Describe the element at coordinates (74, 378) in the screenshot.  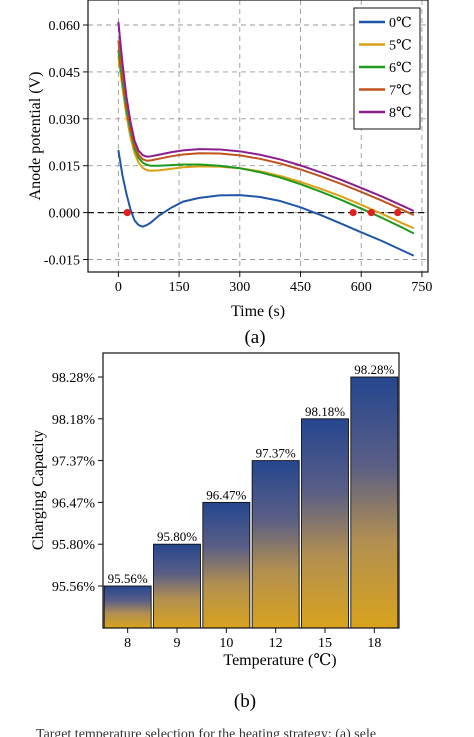
I see `y-tick-label: 98.28%` at that location.